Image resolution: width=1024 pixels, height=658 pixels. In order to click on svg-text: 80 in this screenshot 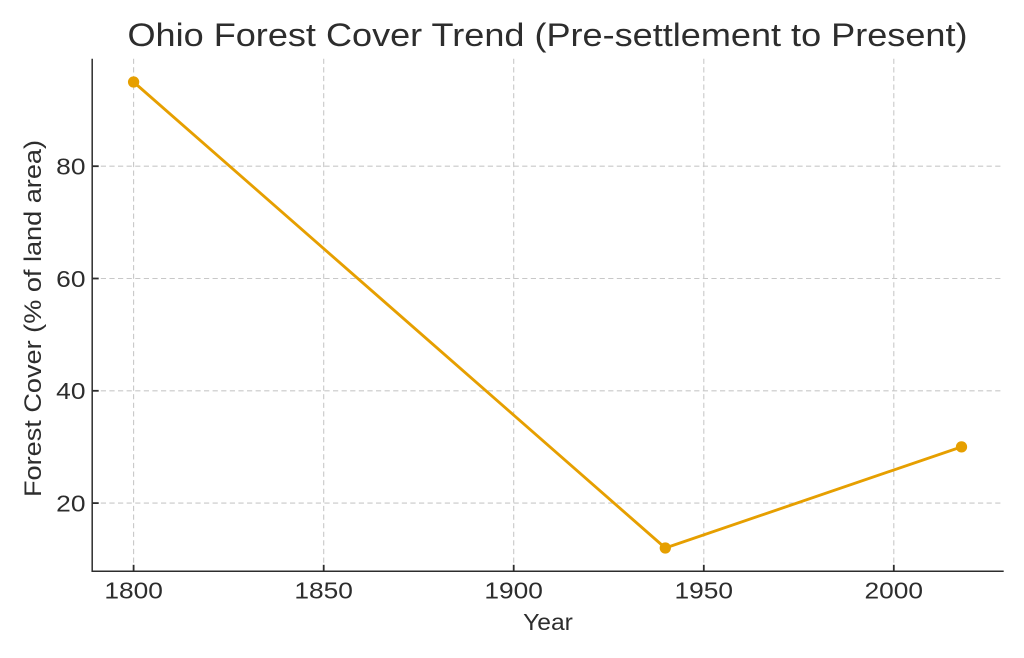, I will do `click(70, 167)`.